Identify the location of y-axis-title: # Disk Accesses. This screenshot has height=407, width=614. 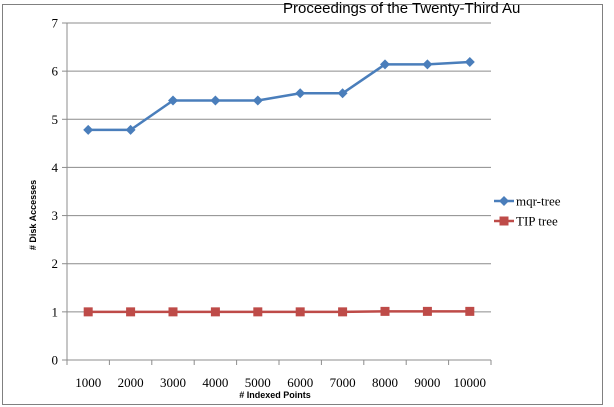
(33, 215).